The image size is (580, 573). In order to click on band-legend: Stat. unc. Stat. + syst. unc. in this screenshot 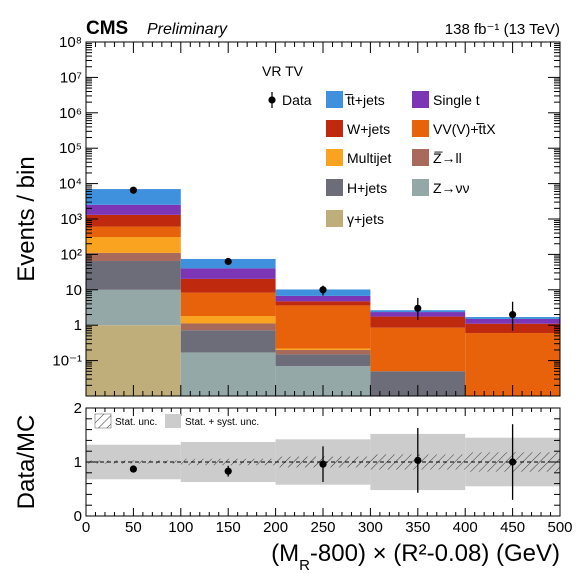, I will do `click(176, 421)`.